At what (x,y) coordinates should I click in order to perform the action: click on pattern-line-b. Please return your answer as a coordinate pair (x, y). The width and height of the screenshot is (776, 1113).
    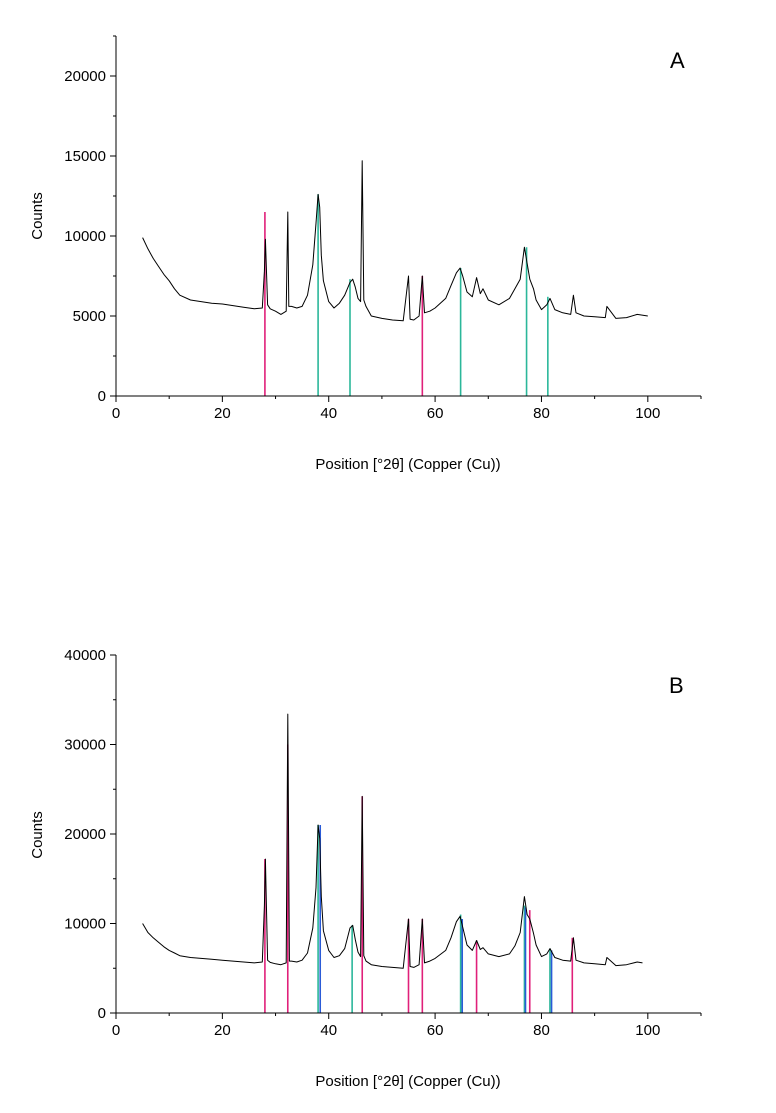
    Looking at the image, I should click on (392, 841).